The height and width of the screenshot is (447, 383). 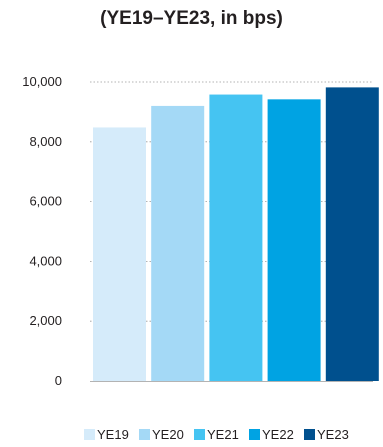 I want to click on legend-swatch-ye23, so click(x=309, y=434).